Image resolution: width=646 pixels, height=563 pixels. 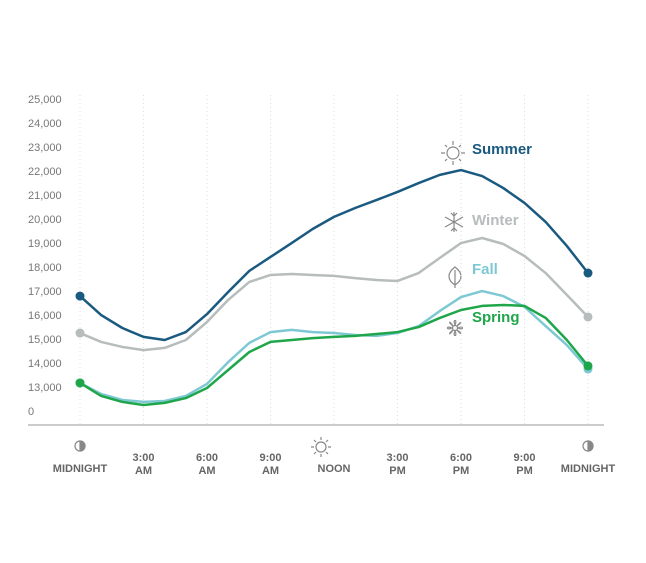 I want to click on x-tick-label: 3:00 PM, so click(x=397, y=464).